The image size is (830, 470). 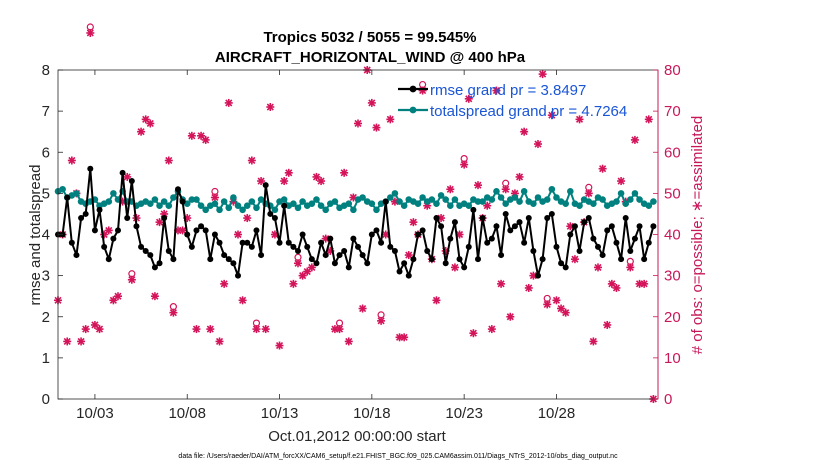 What do you see at coordinates (187, 413) in the screenshot?
I see `x-tick-label: 10/08` at bounding box center [187, 413].